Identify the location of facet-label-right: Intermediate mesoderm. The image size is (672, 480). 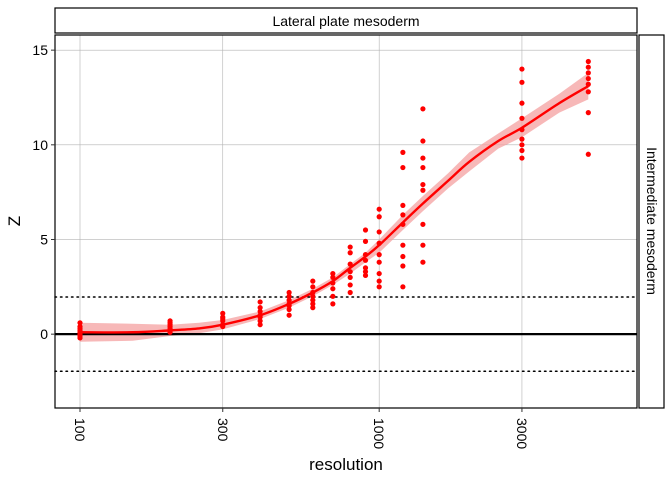
(652, 221).